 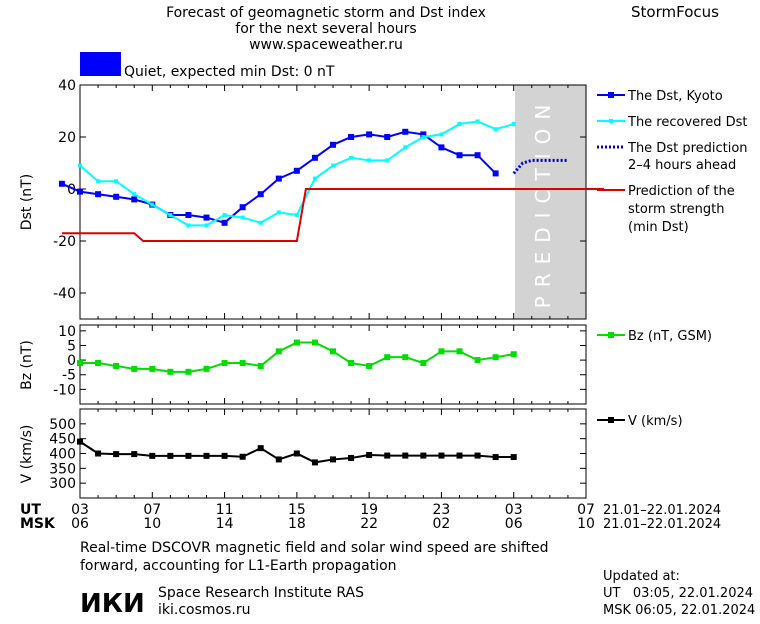 What do you see at coordinates (325, 29) in the screenshot?
I see `chart-title-line2: for the next several hours` at bounding box center [325, 29].